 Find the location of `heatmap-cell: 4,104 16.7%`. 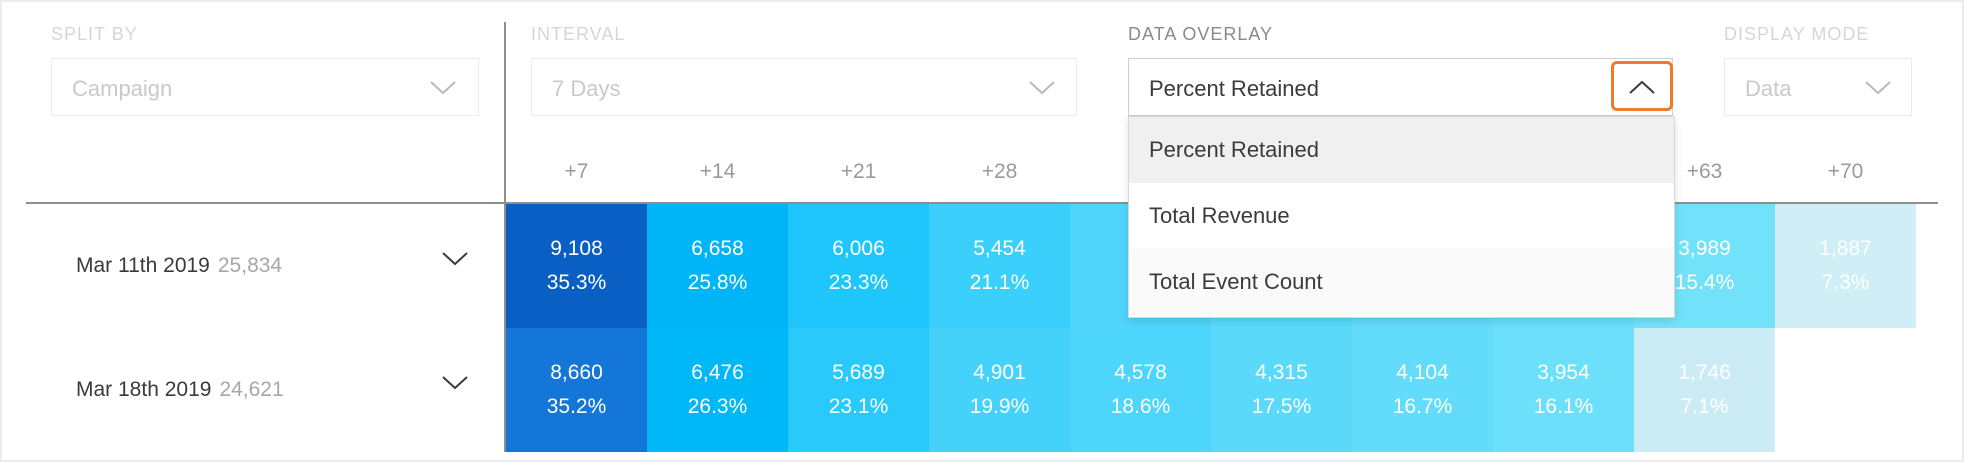

heatmap-cell: 4,104 16.7% is located at coordinates (1422, 390).